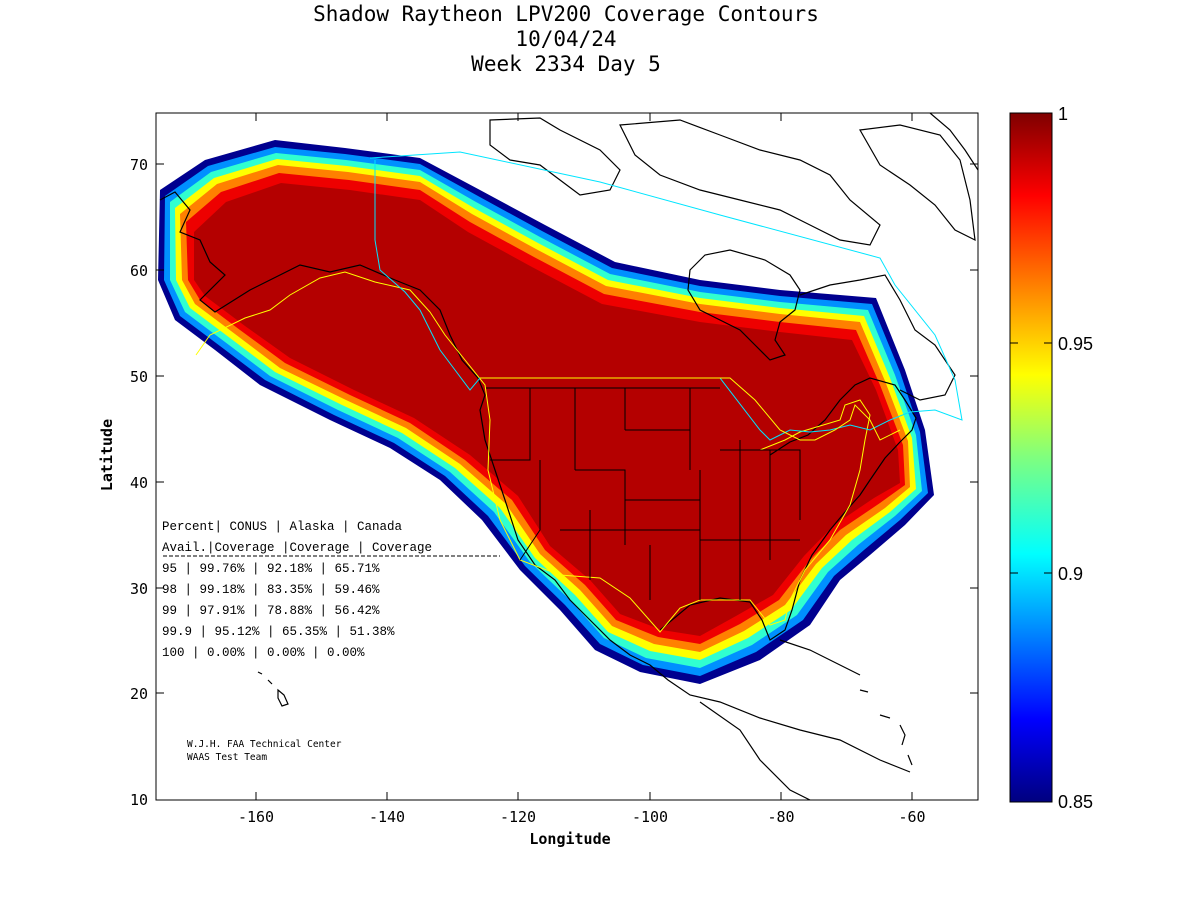  What do you see at coordinates (643, 493) in the screenshot?
I see `state-borders` at bounding box center [643, 493].